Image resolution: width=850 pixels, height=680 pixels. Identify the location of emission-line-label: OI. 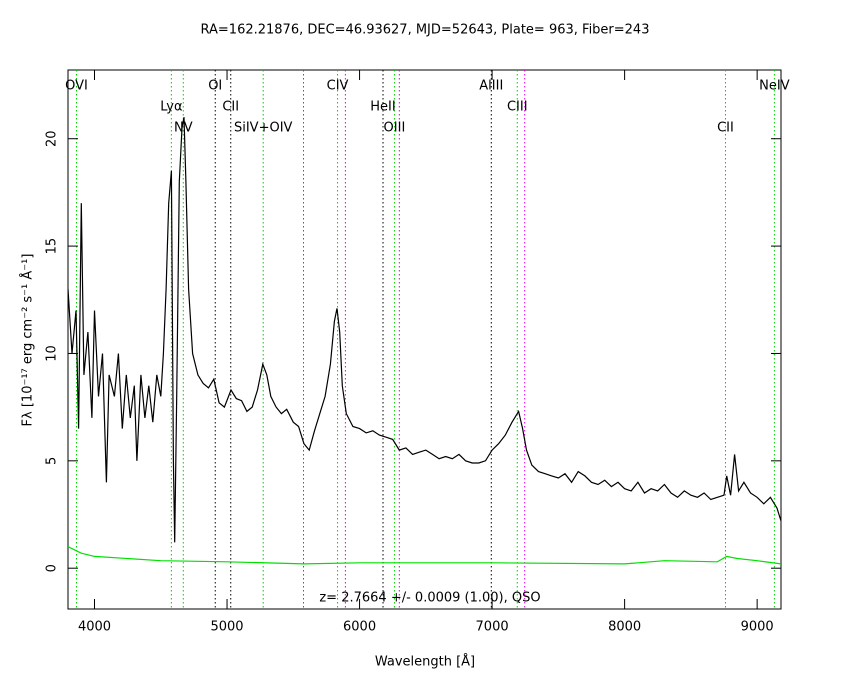
(215, 86).